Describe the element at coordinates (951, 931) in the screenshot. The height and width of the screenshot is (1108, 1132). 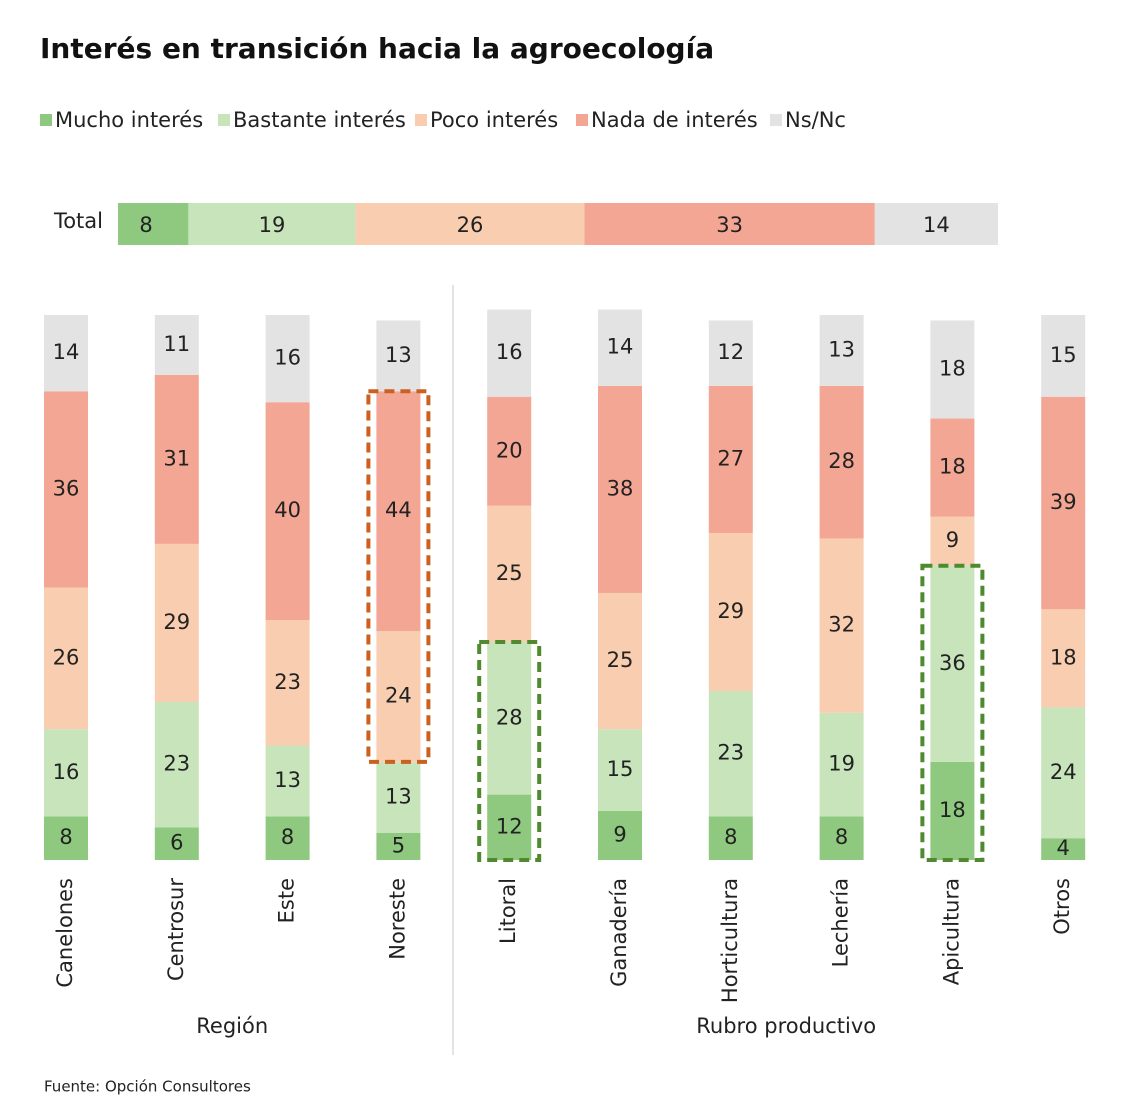
I see `category-label: Apicultura` at that location.